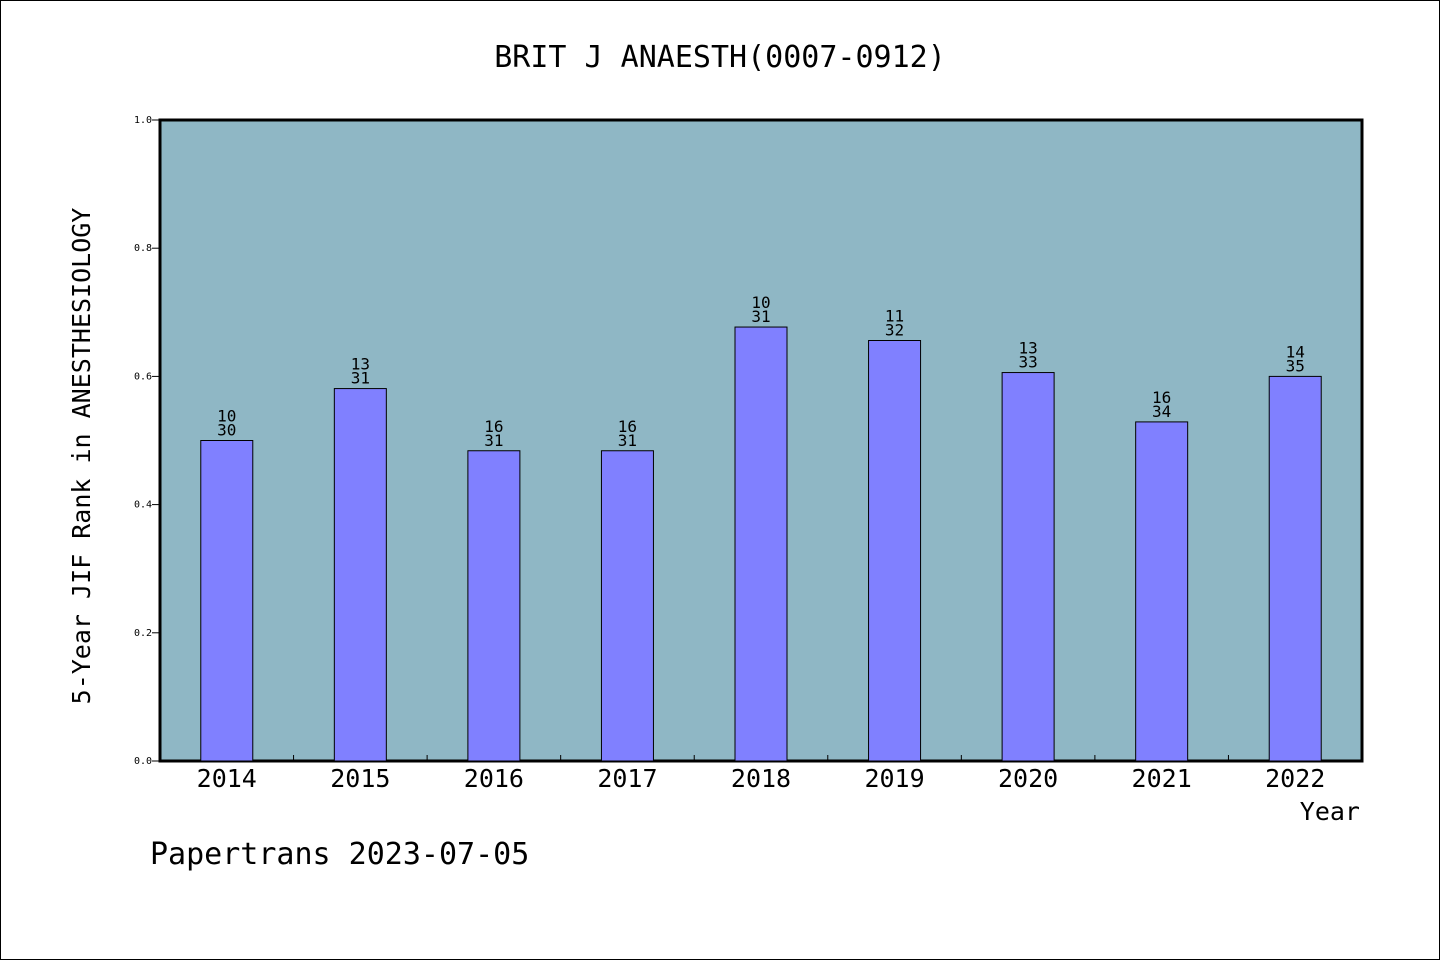  I want to click on bar-total-label: 32, so click(894, 330).